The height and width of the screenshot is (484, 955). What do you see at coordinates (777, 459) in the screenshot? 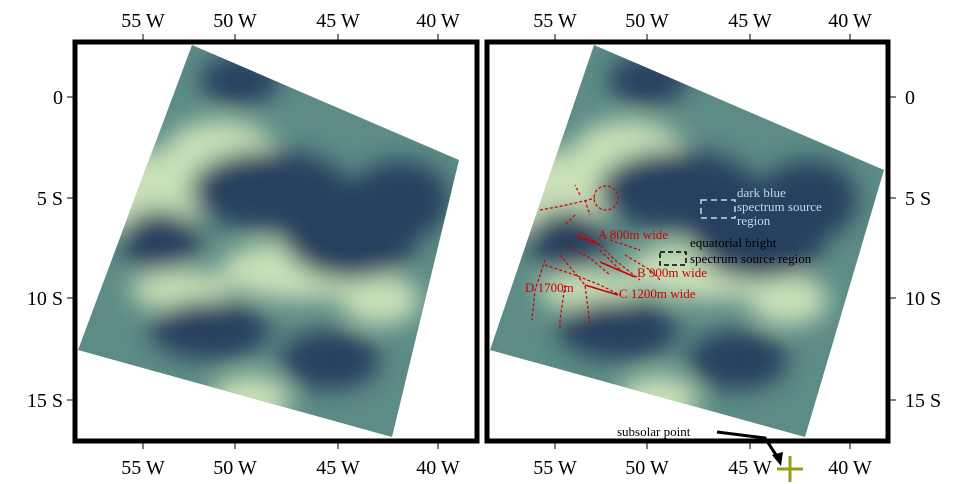
I see `arrowhead` at bounding box center [777, 459].